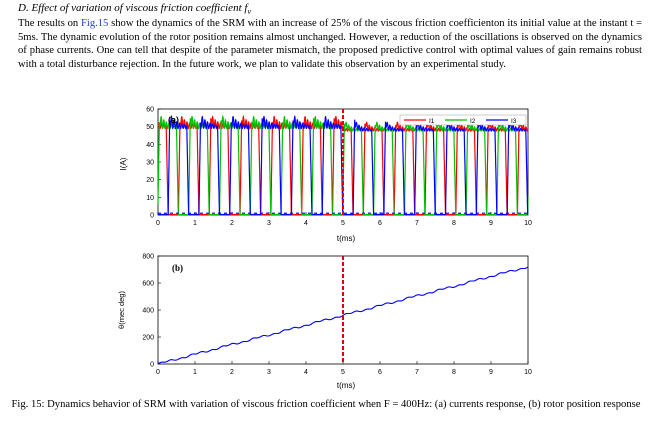 This screenshot has height=429, width=652. I want to click on panel-b-xtick-label: 1, so click(195, 372).